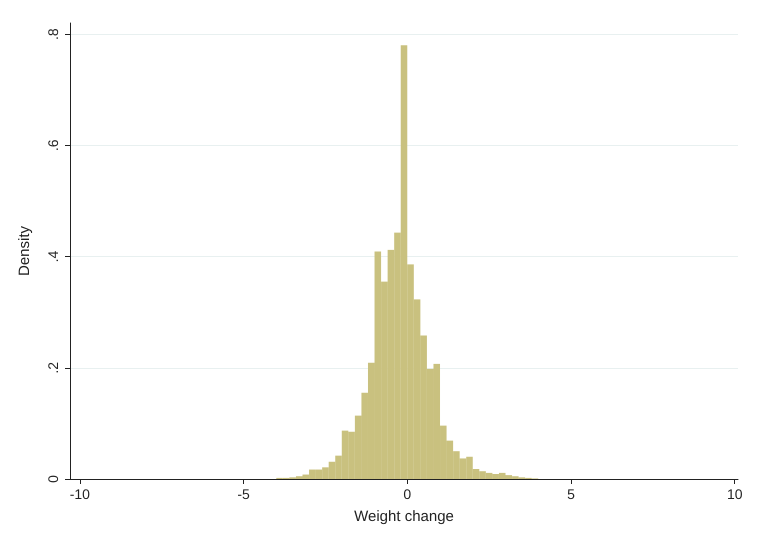  Describe the element at coordinates (53, 34) in the screenshot. I see `y-tick-label: .8` at that location.